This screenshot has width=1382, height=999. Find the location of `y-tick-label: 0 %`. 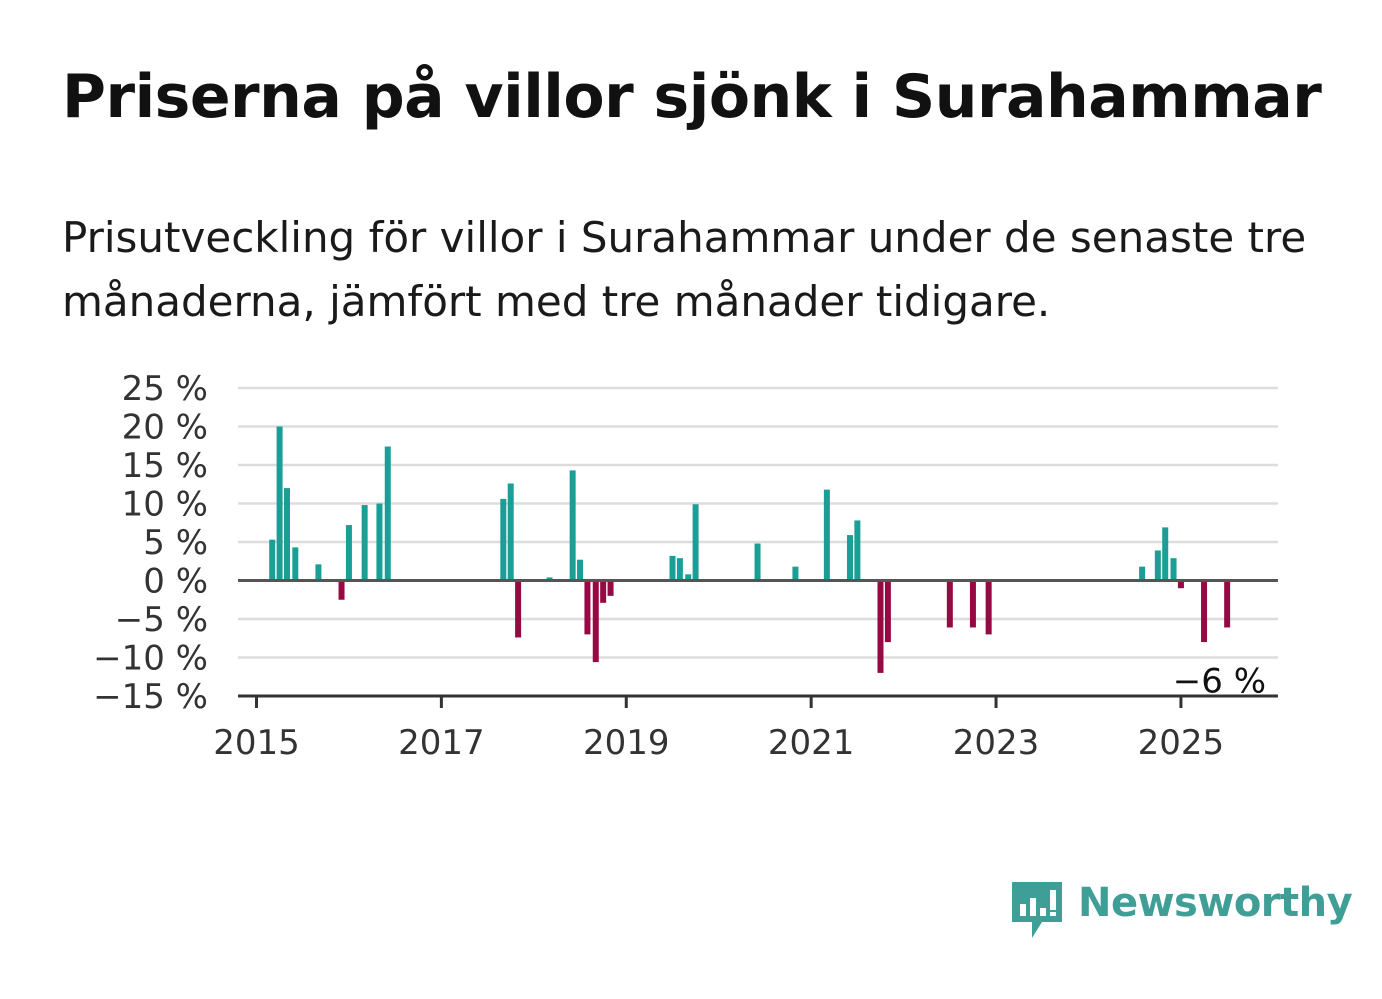

y-tick-label: 0 % is located at coordinates (175, 582).